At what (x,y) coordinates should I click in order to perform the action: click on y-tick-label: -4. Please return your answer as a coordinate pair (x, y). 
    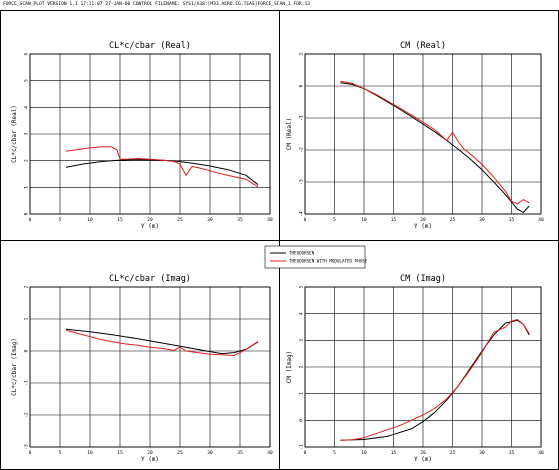
    Looking at the image, I should click on (302, 214).